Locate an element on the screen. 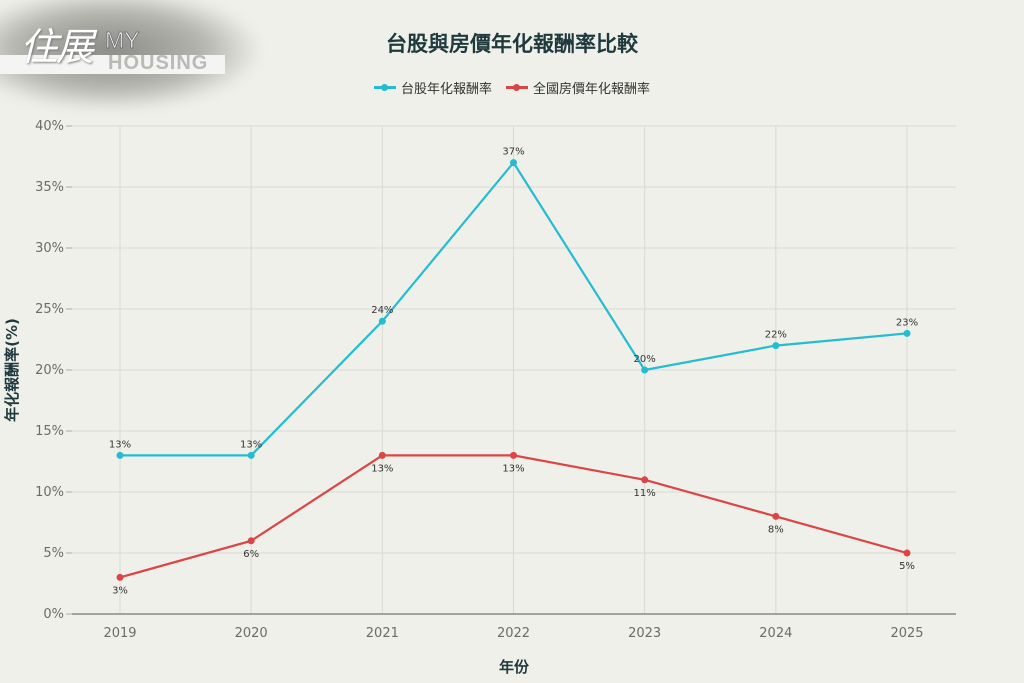 This screenshot has height=683, width=1024. y-tick-label: 0% is located at coordinates (53, 614).